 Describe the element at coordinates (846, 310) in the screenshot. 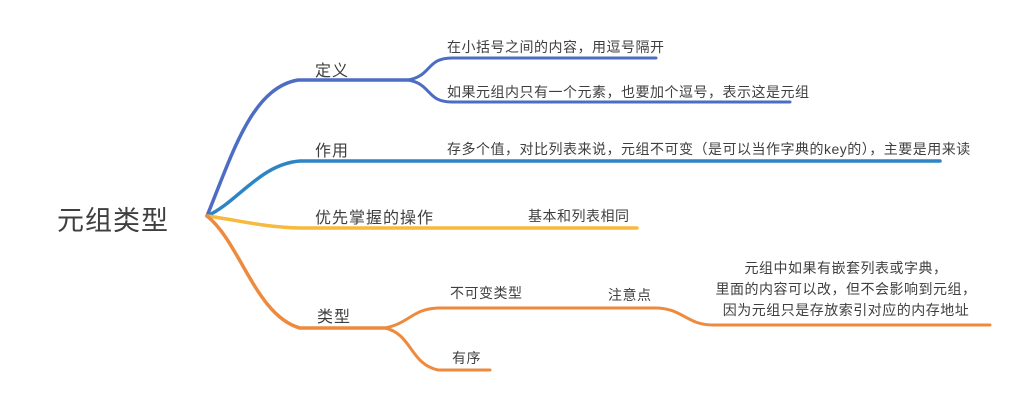

I see `note-line-3: 因为元组只是存放索引对应的内存地址` at that location.